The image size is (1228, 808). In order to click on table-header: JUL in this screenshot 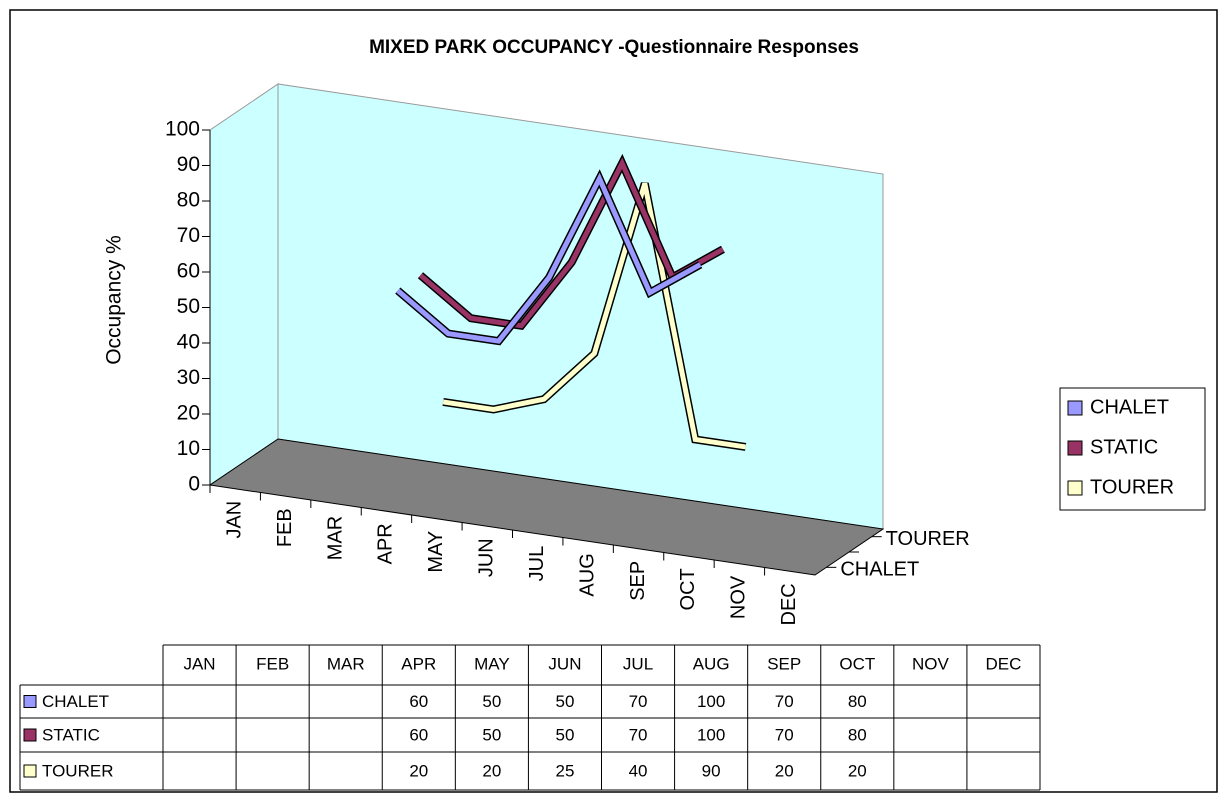, I will do `click(638, 663)`.